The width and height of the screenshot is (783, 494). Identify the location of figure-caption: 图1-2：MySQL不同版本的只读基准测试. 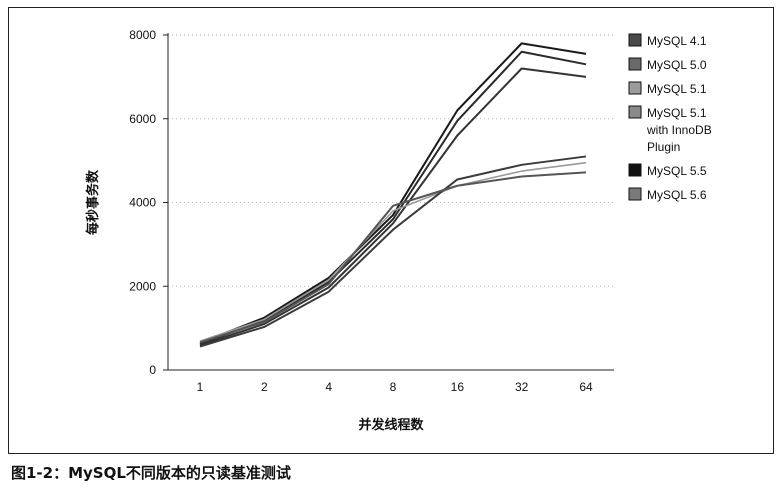
(151, 473).